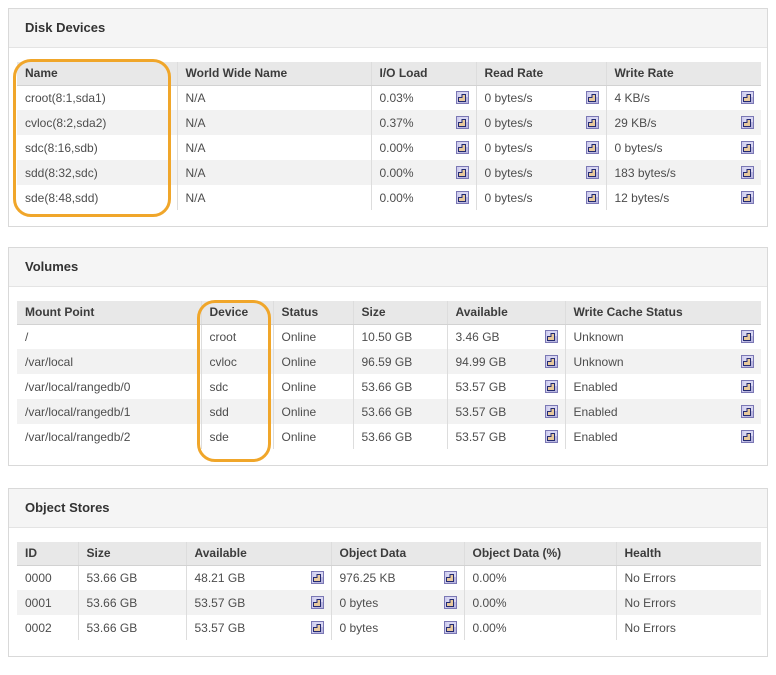  Describe the element at coordinates (65, 97) in the screenshot. I see `cell-text: croot(8:1,sda1)` at that location.